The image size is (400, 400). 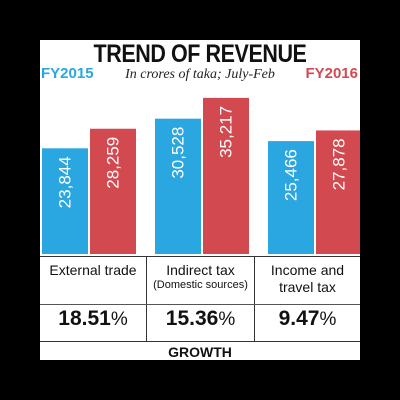 I want to click on category-label: External trade, so click(x=93, y=270).